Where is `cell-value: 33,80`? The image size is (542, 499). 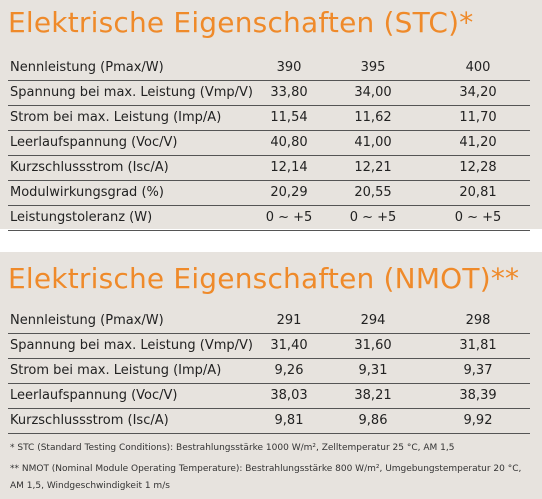 cell-value: 33,80 is located at coordinates (289, 92).